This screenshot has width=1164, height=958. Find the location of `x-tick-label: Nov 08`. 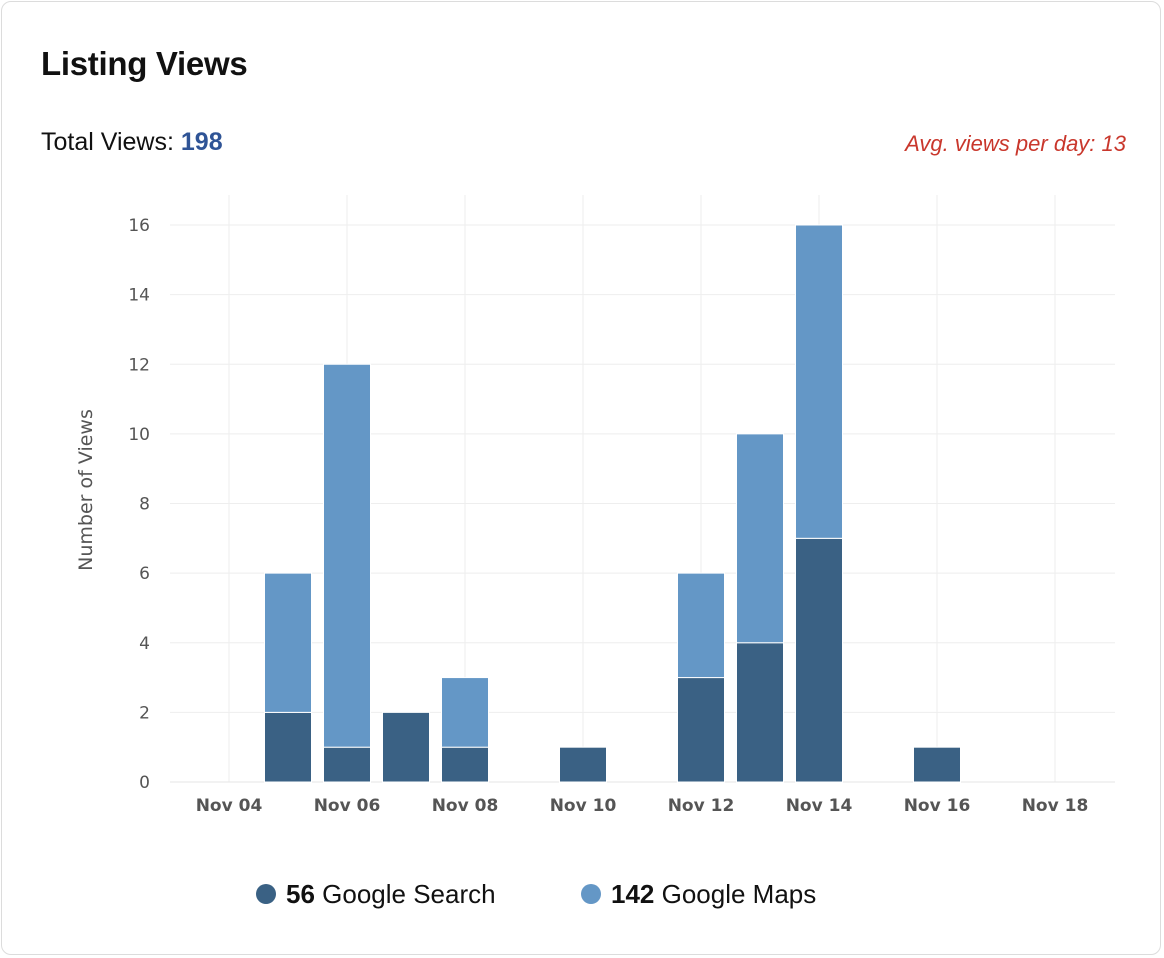

x-tick-label: Nov 08 is located at coordinates (465, 806).